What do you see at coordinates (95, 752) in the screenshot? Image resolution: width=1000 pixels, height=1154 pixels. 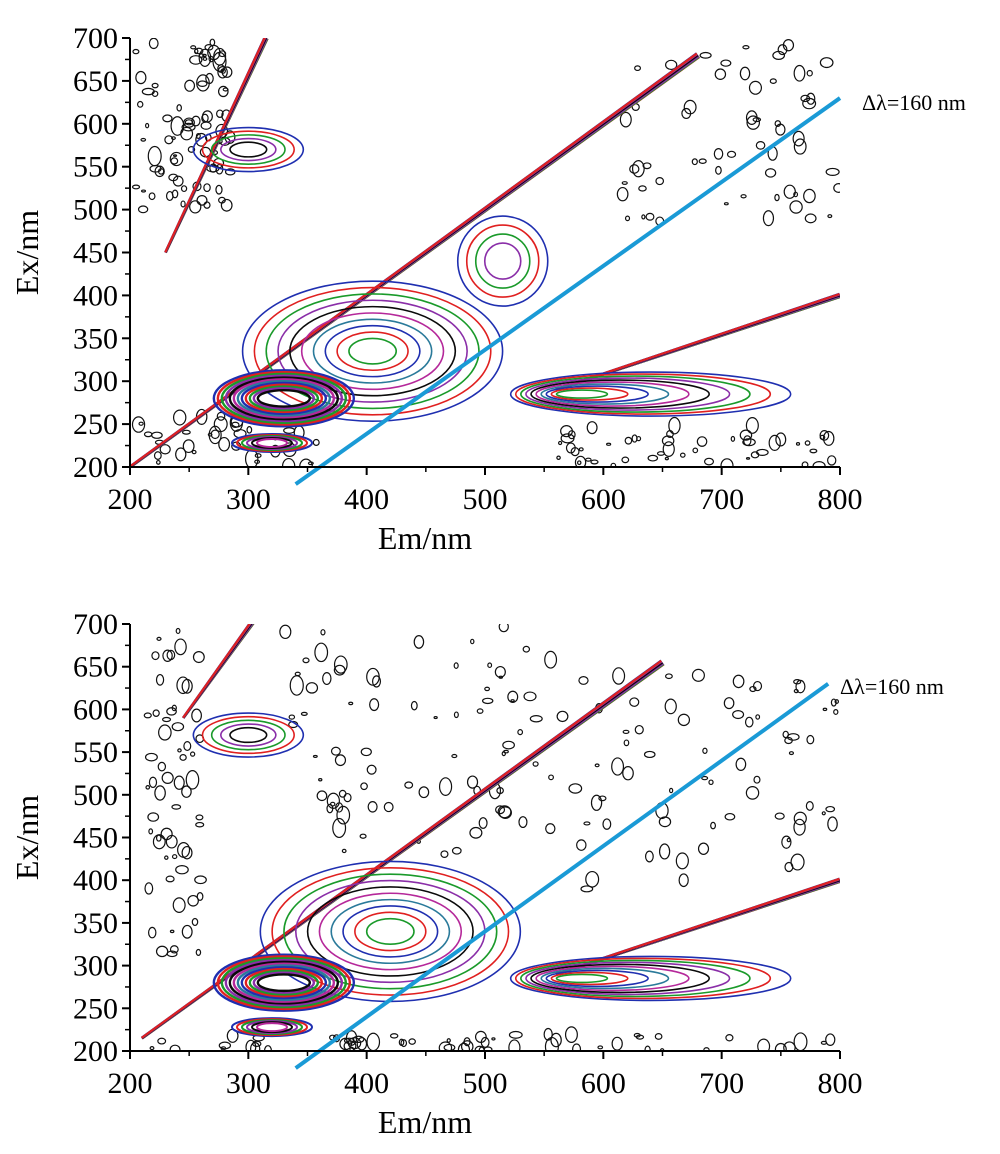 I see `y-tick-label: 550` at bounding box center [95, 752].